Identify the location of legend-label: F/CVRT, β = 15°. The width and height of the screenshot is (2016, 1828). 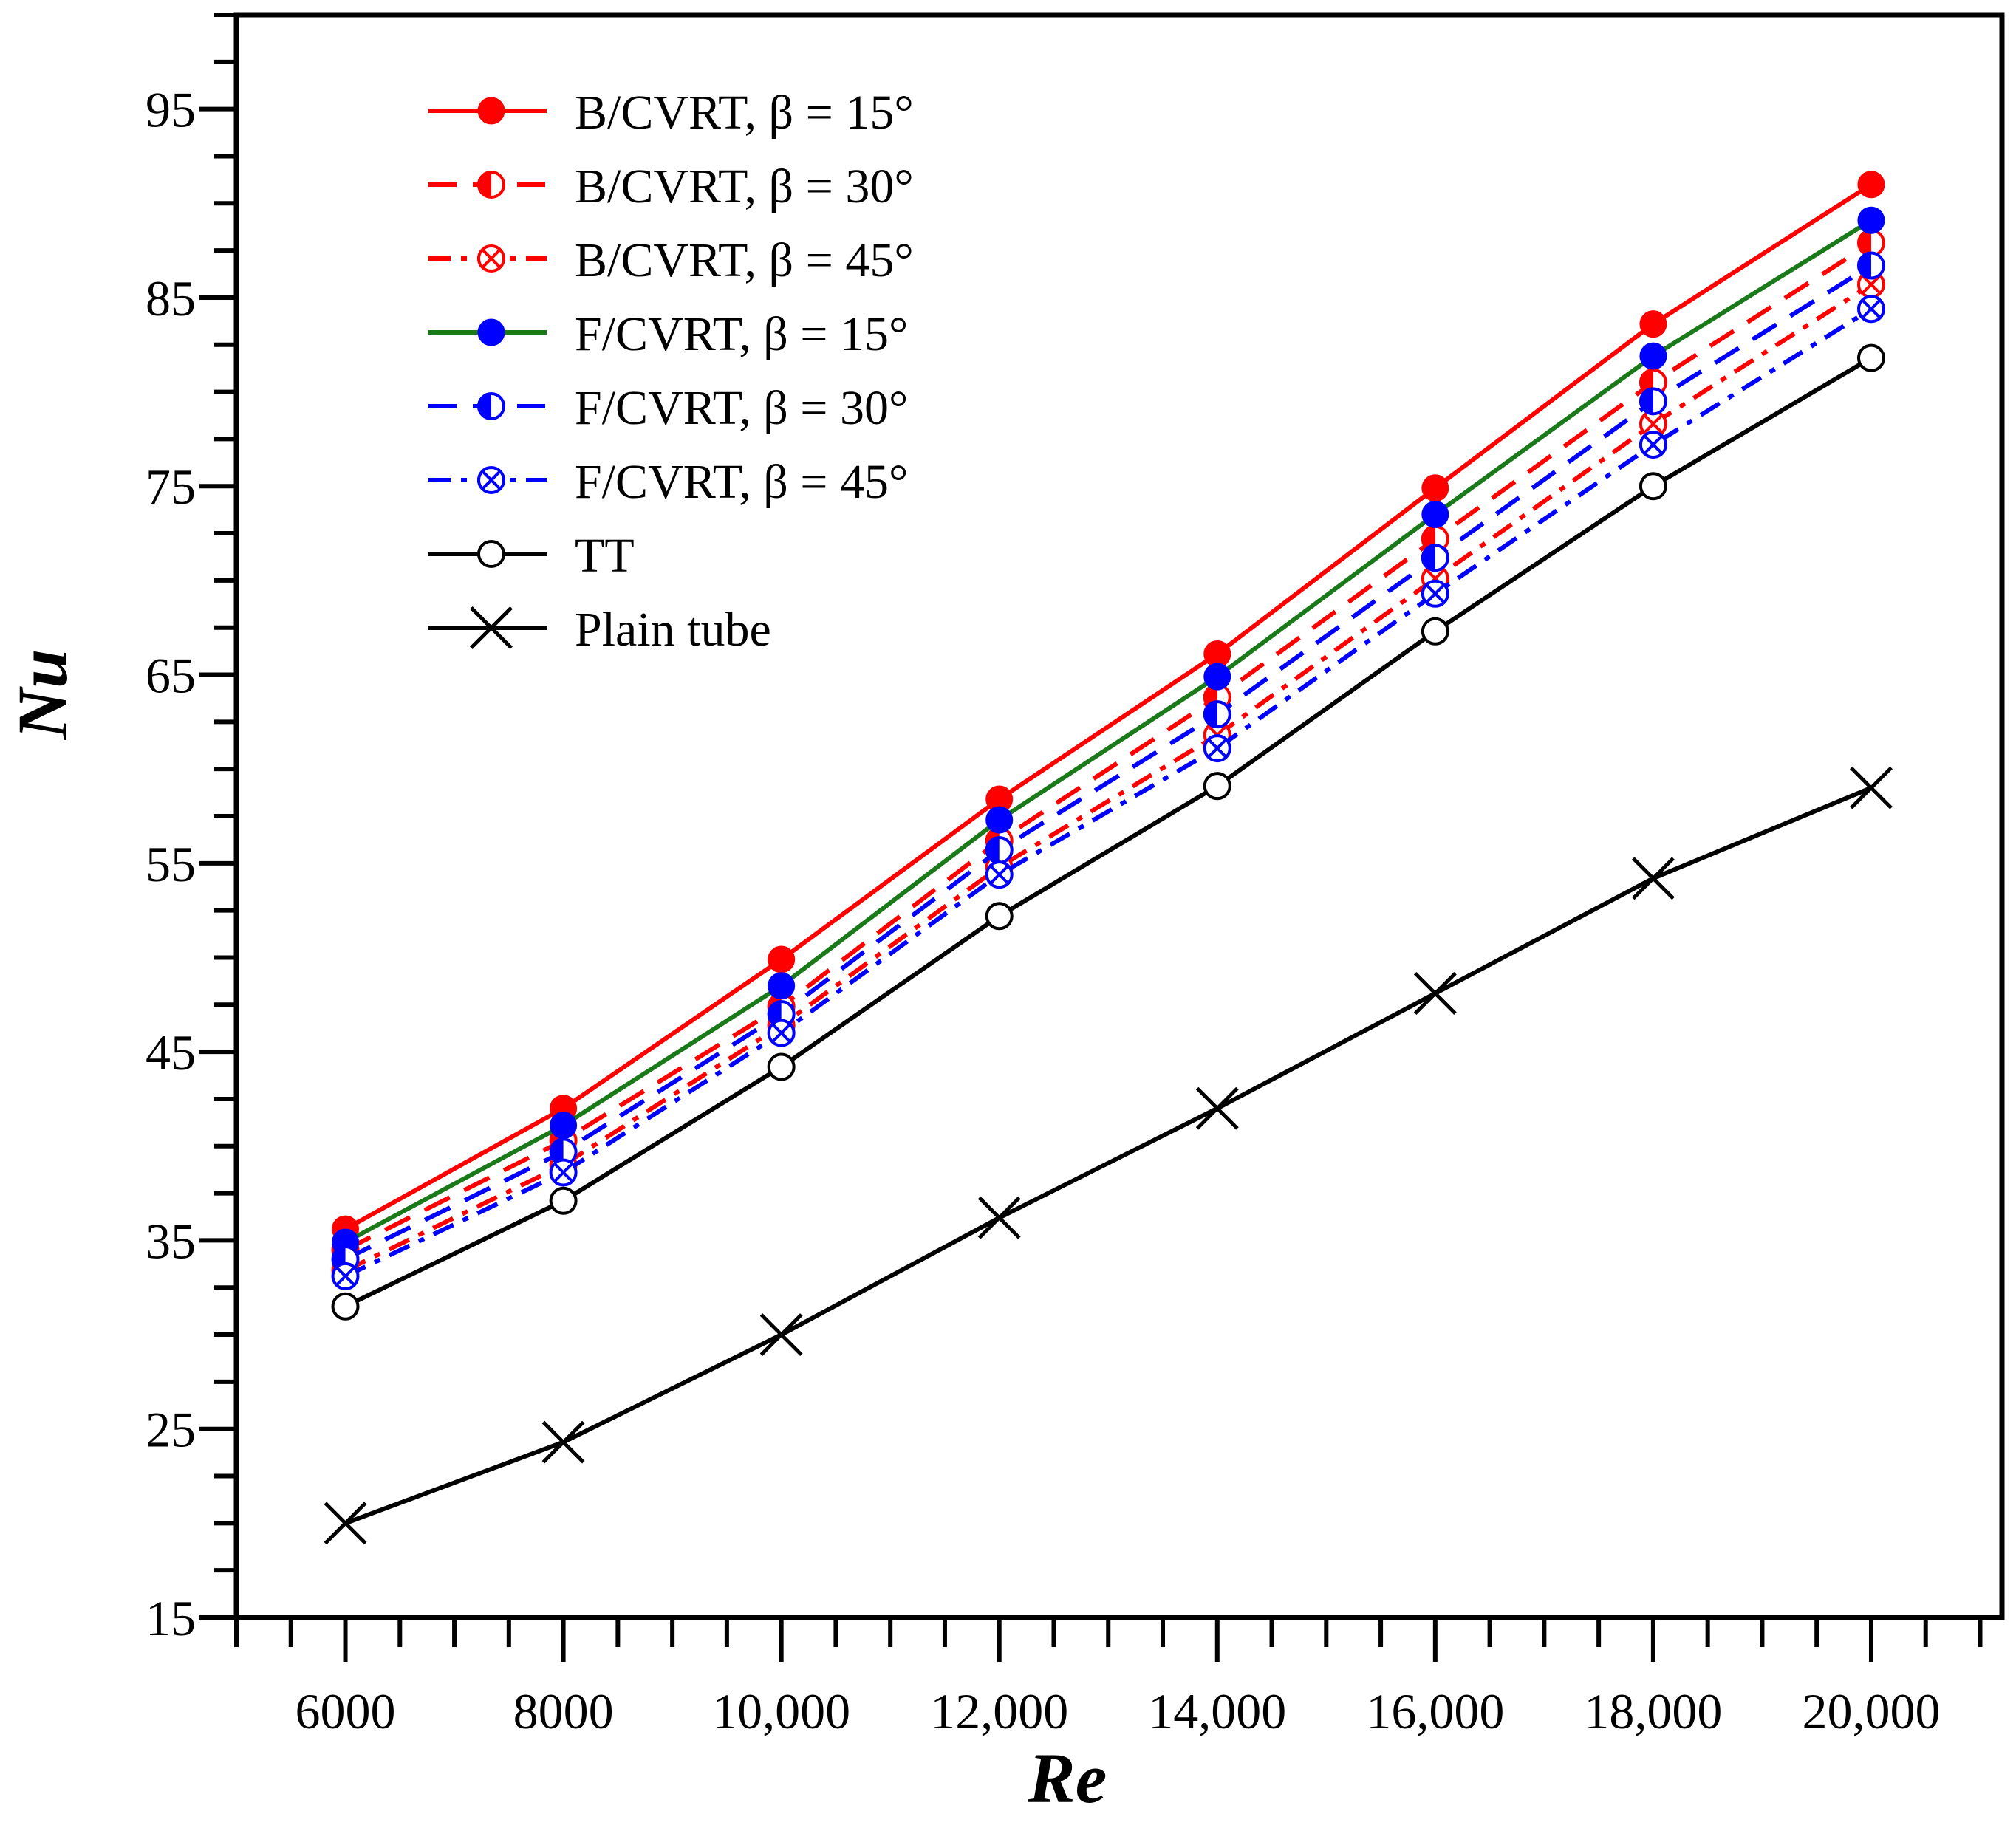
(741, 334).